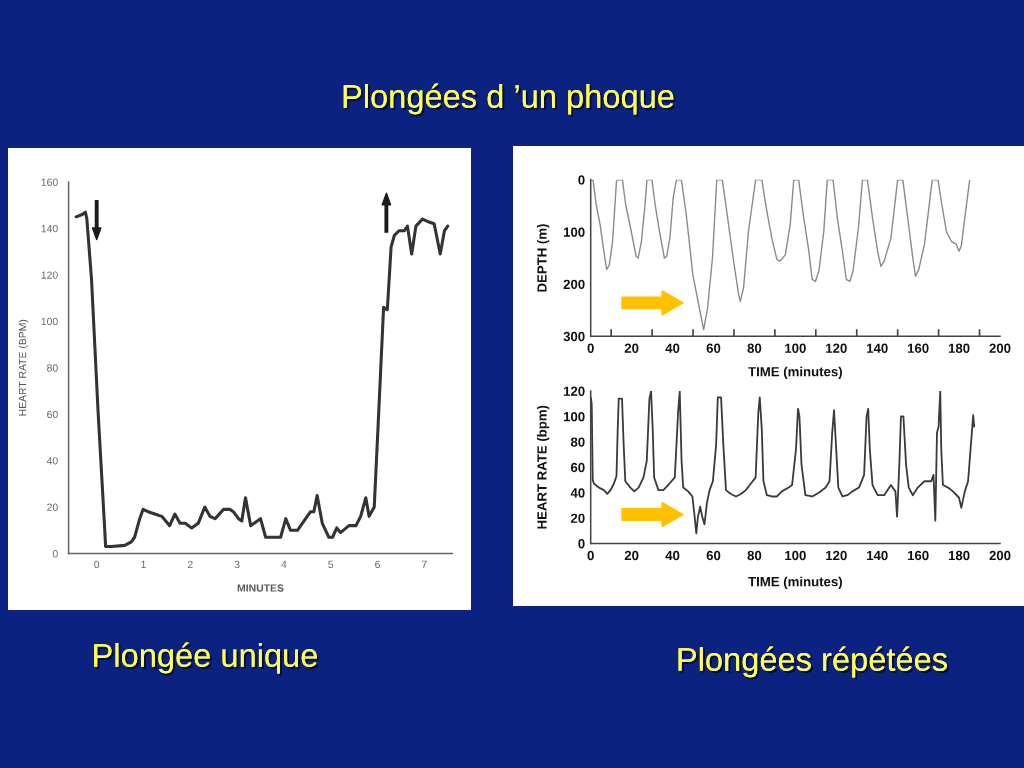 This screenshot has height=768, width=1024. I want to click on chart-title: Plongées d ’un phoque, so click(509, 100).